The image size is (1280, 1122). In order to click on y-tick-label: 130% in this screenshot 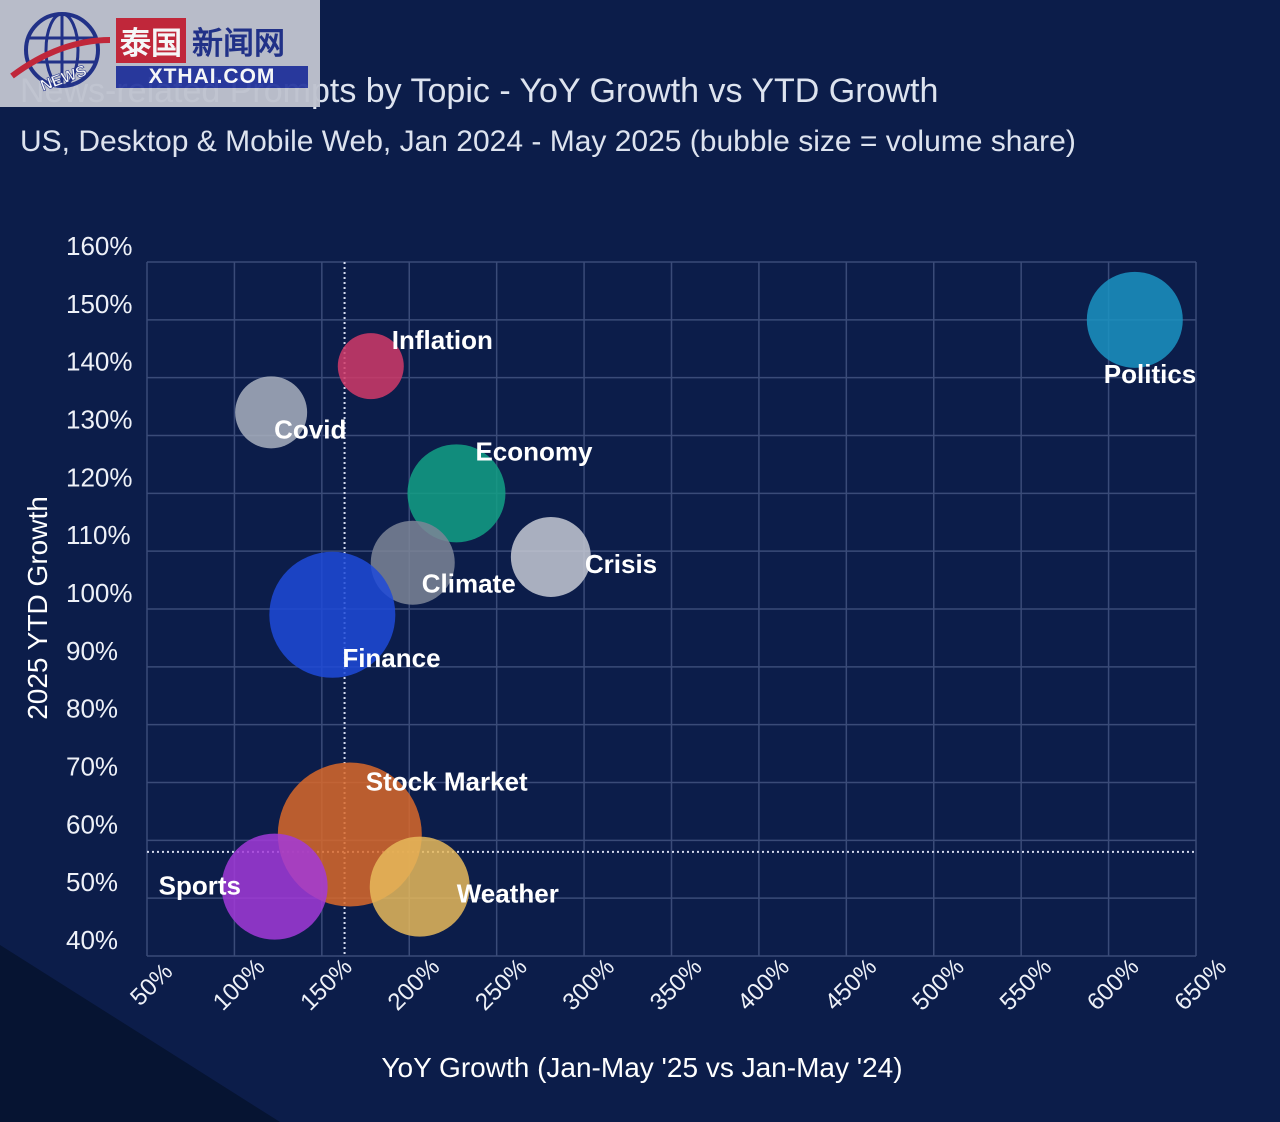, I will do `click(99, 420)`.